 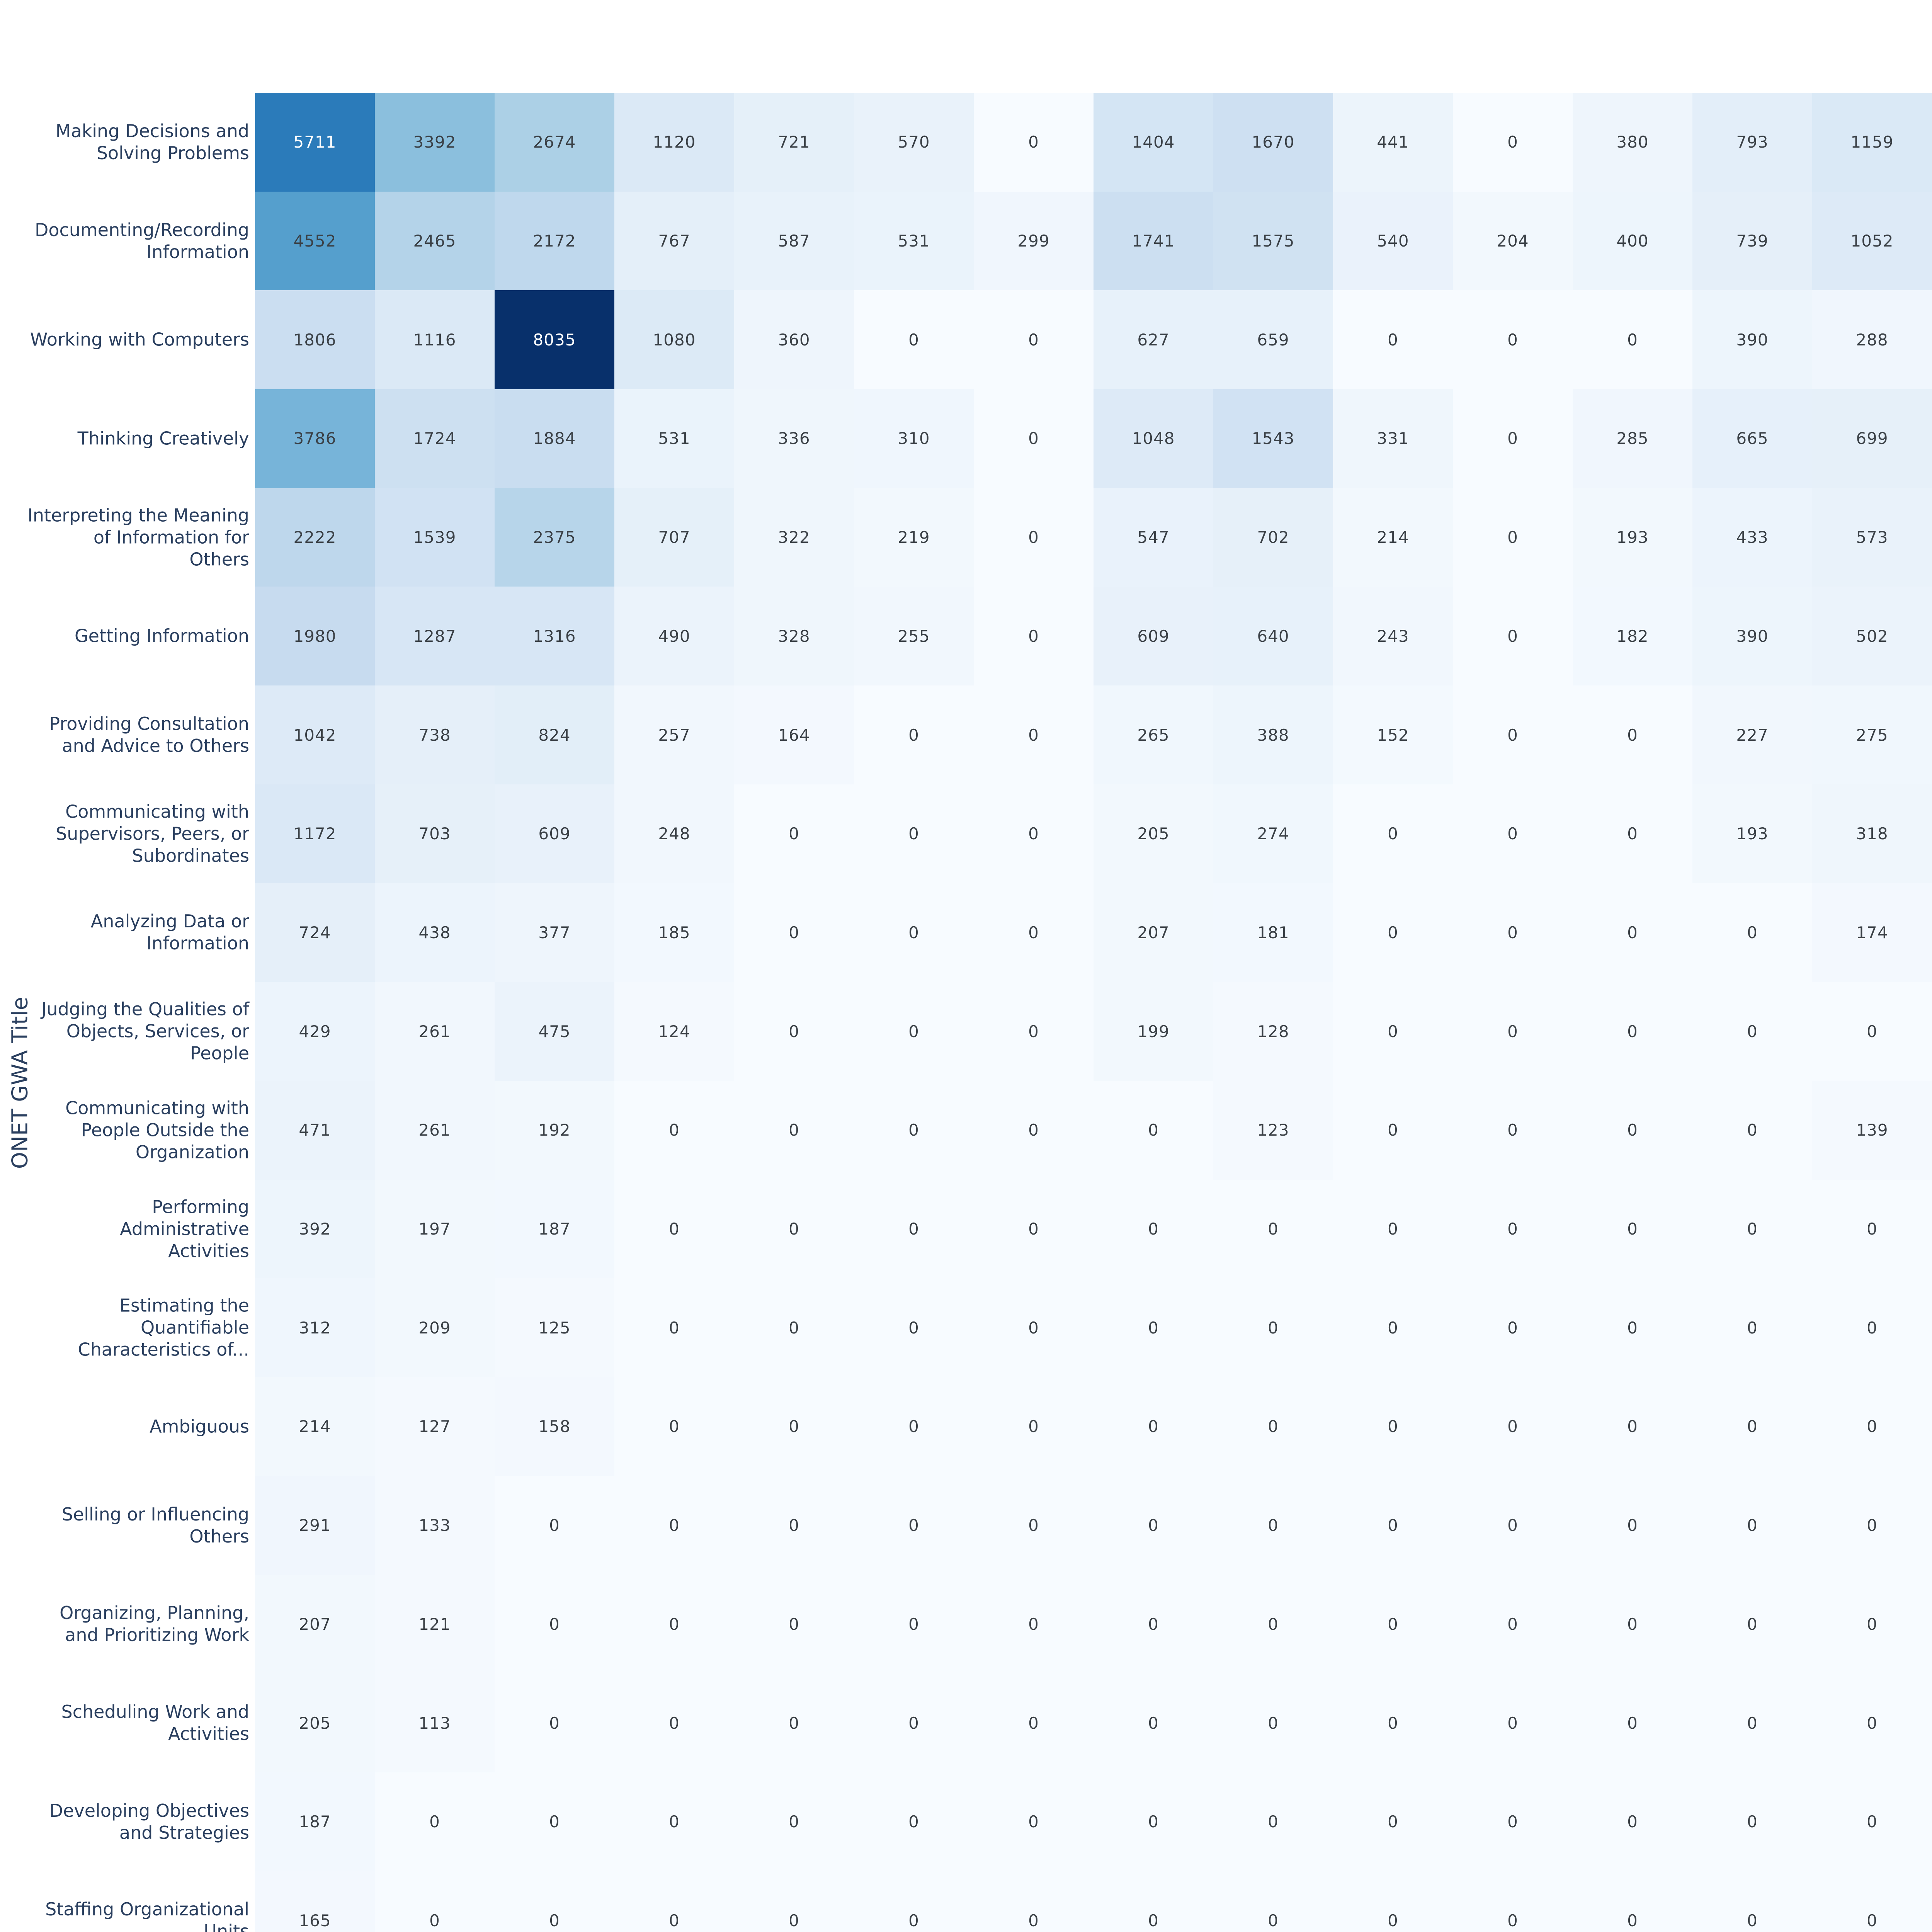 What do you see at coordinates (1752, 834) in the screenshot?
I see `heatmap-cell: 193` at bounding box center [1752, 834].